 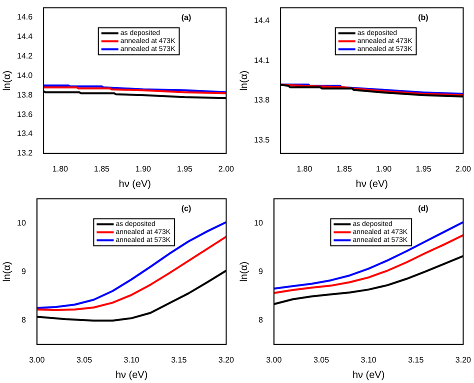 What do you see at coordinates (25, 133) in the screenshot?
I see `y-tick-label: 13.4` at bounding box center [25, 133].